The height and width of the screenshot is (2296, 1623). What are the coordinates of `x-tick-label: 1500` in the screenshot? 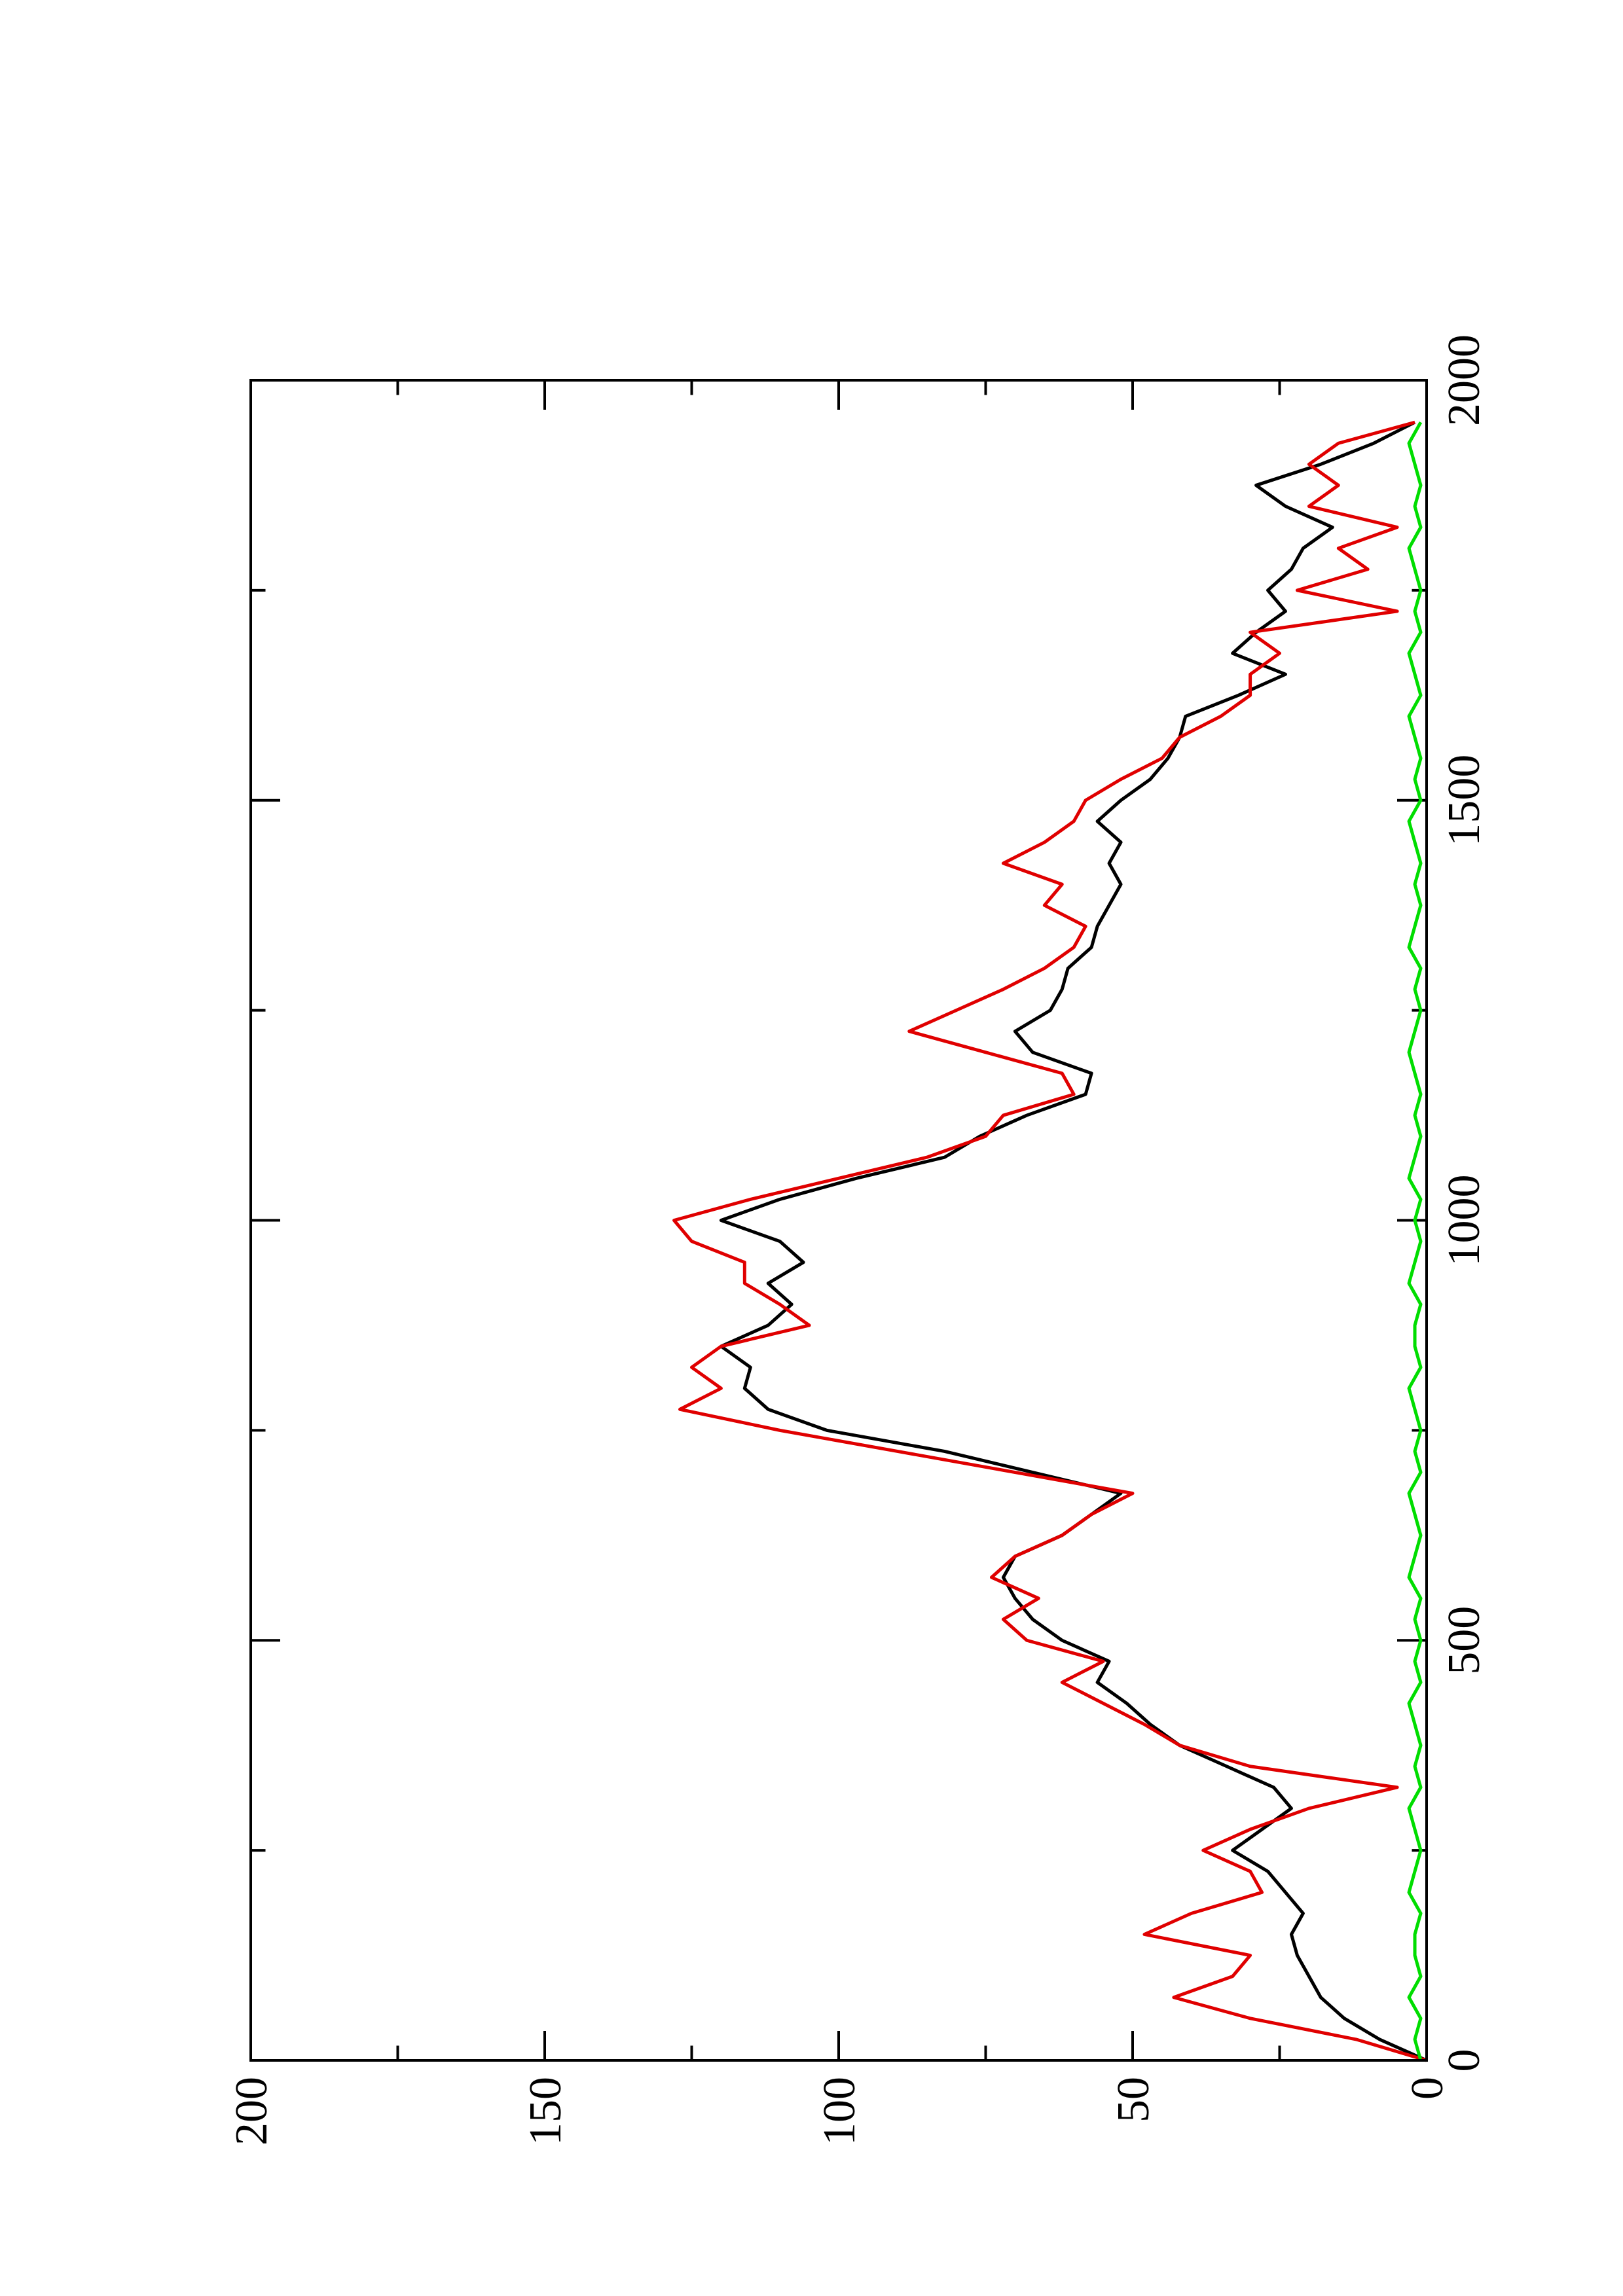 It's located at (1464, 800).